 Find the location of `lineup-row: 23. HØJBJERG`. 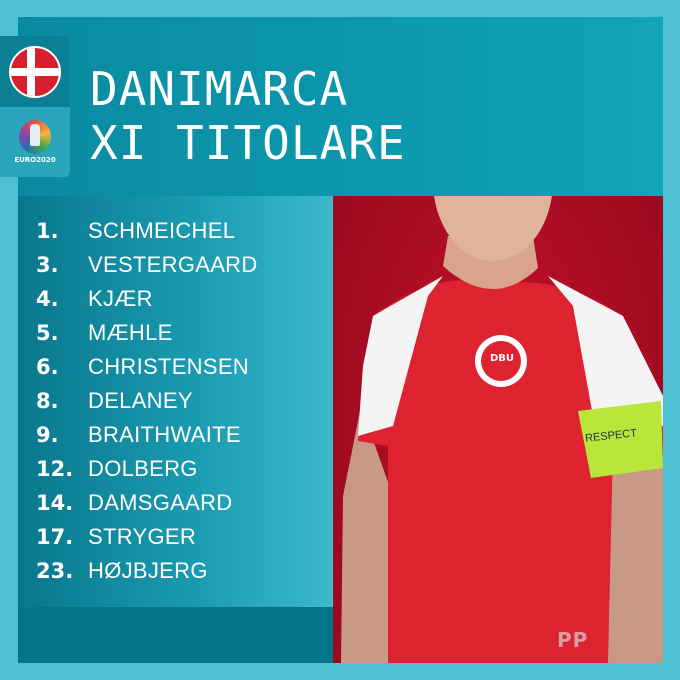

lineup-row: 23. HØJBJERG is located at coordinates (122, 571).